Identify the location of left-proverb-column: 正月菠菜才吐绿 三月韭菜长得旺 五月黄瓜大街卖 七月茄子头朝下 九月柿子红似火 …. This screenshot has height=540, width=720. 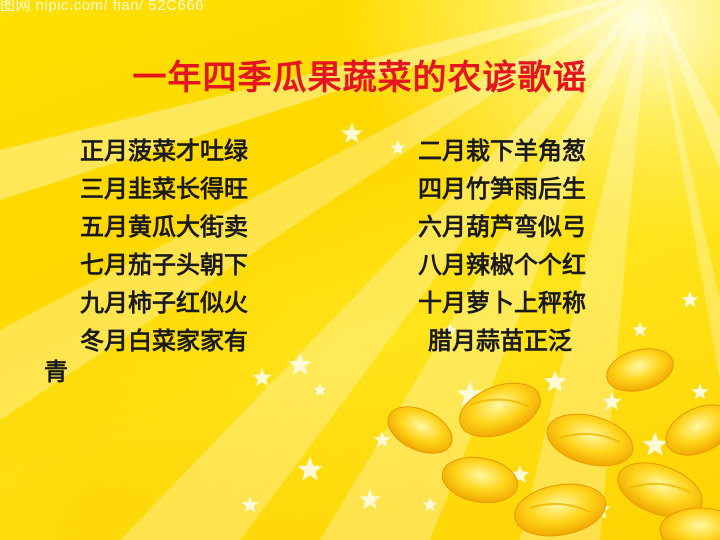
(164, 246).